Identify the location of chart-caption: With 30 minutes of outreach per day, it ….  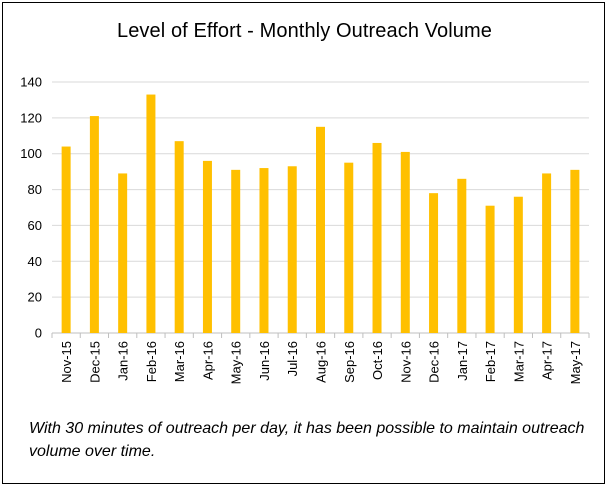
(307, 440).